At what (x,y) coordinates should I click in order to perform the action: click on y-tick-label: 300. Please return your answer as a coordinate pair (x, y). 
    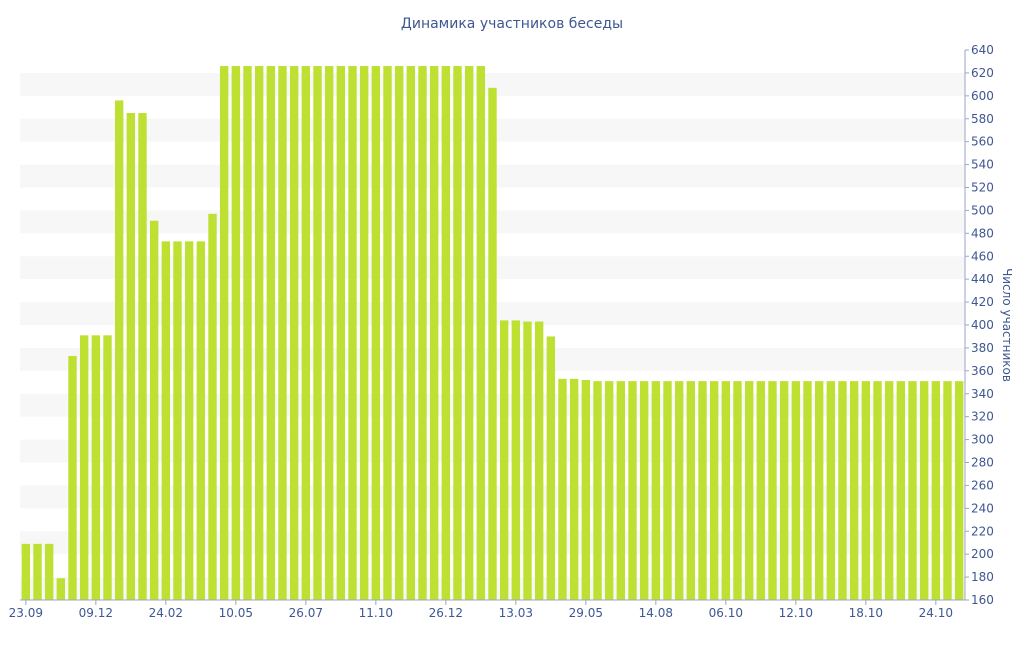
    Looking at the image, I should click on (982, 440).